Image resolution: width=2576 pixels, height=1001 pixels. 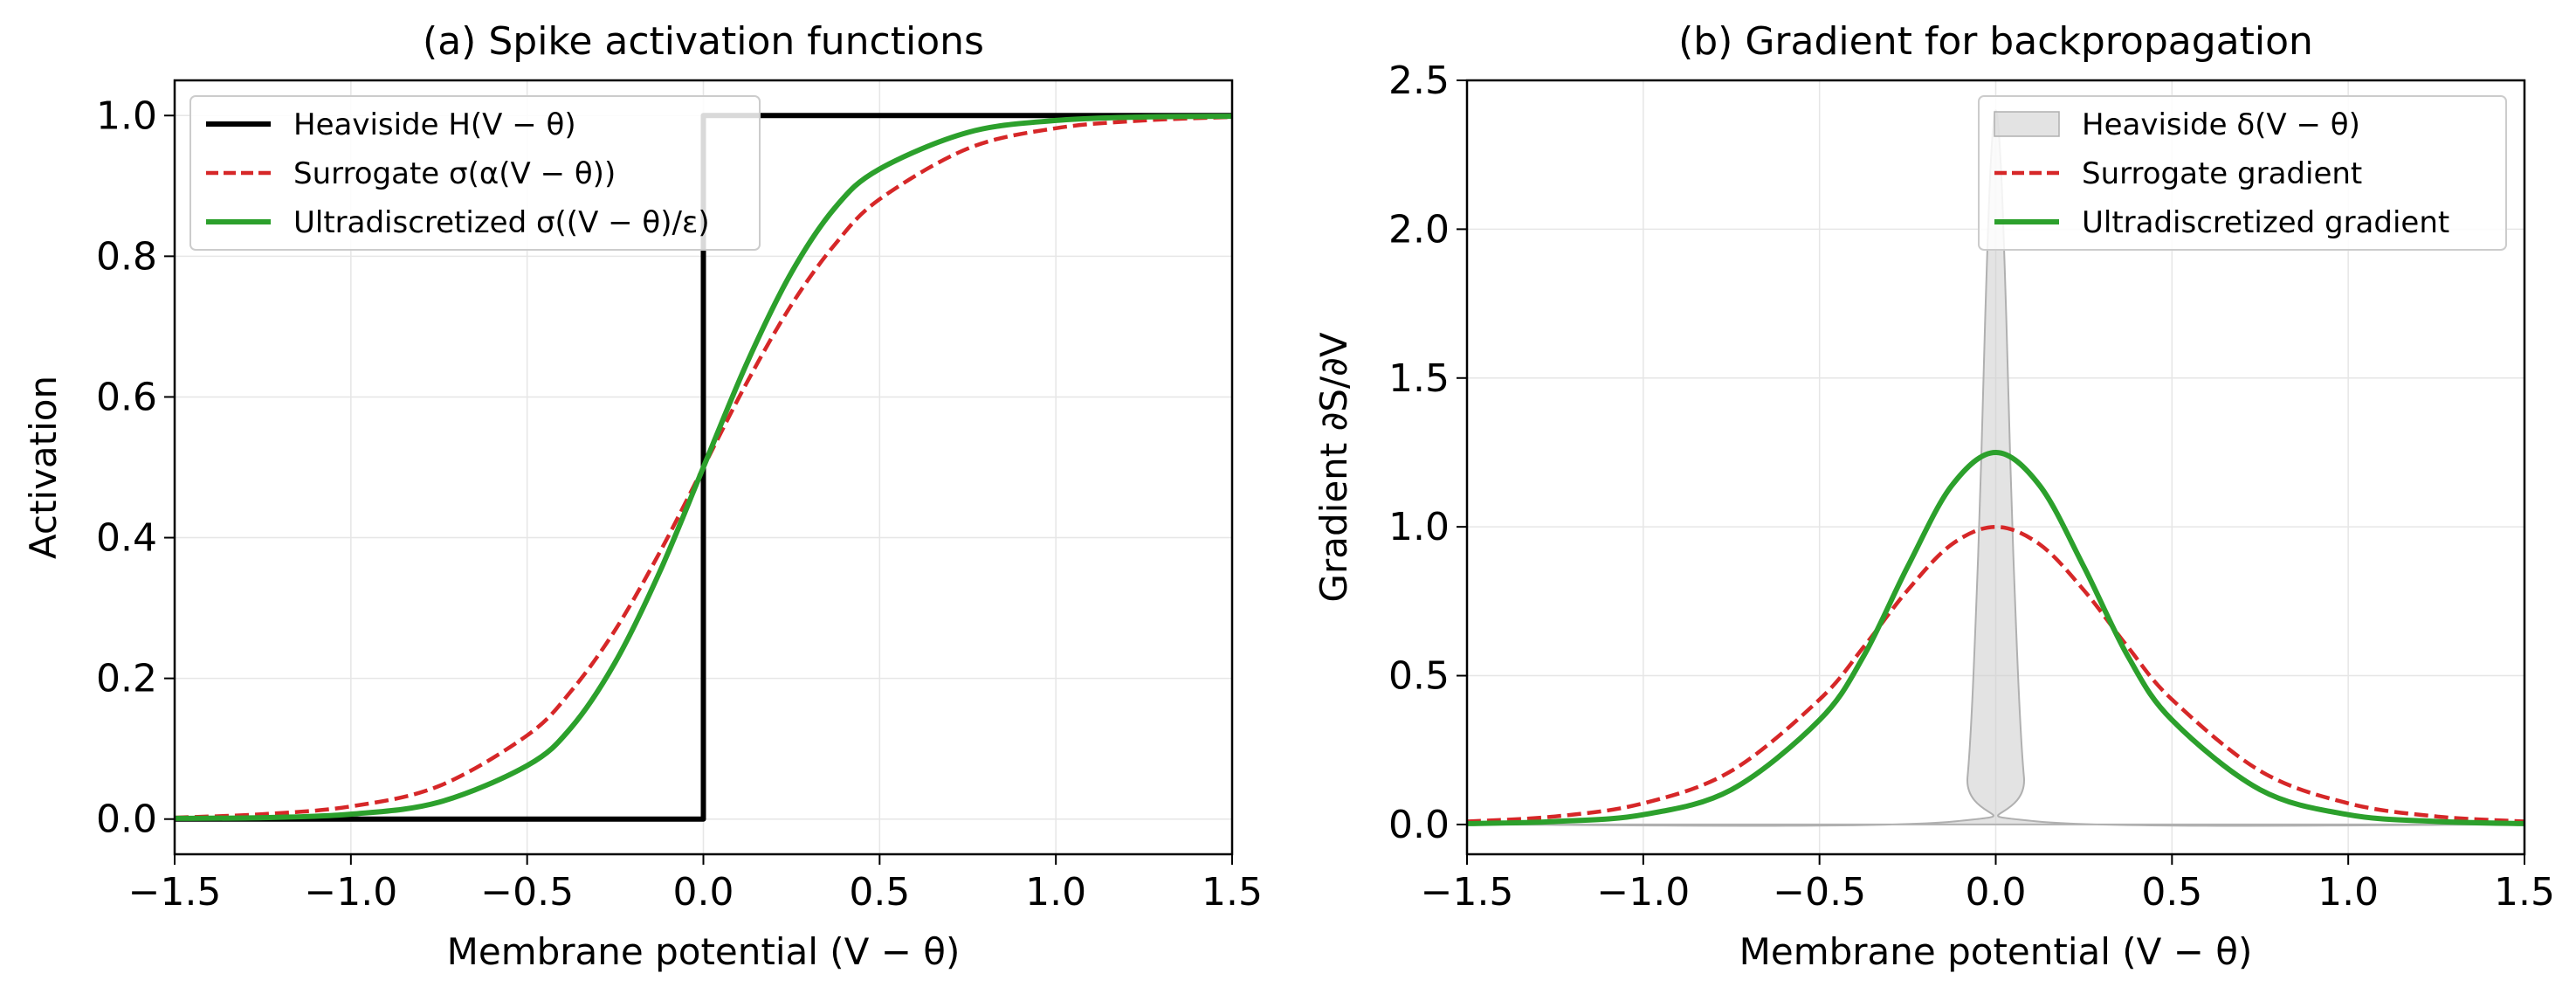 What do you see at coordinates (1419, 378) in the screenshot?
I see `y-tick-label: 1.5` at bounding box center [1419, 378].